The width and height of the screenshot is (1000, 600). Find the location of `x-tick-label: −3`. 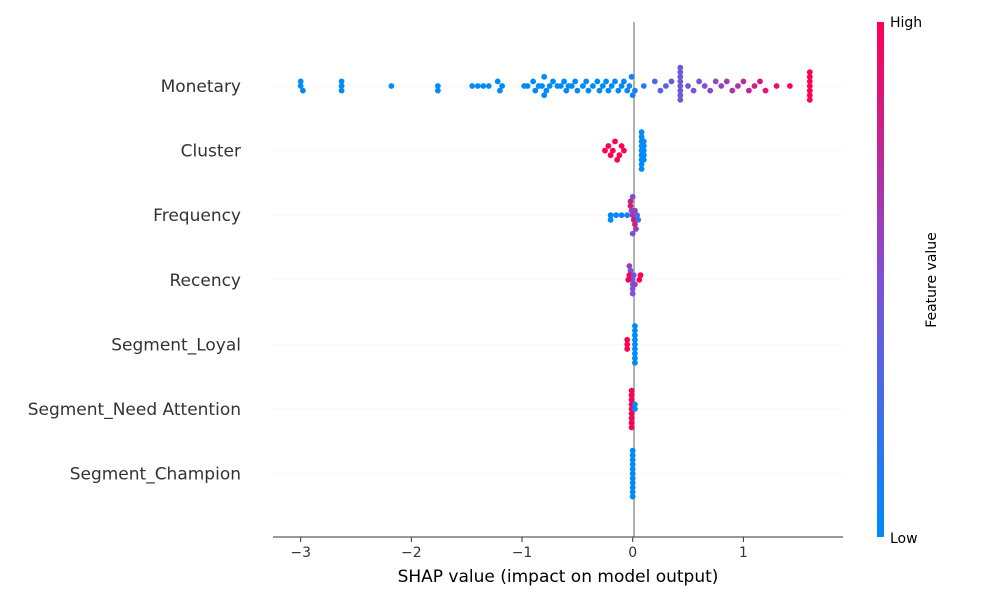

x-tick-label: −3 is located at coordinates (300, 553).